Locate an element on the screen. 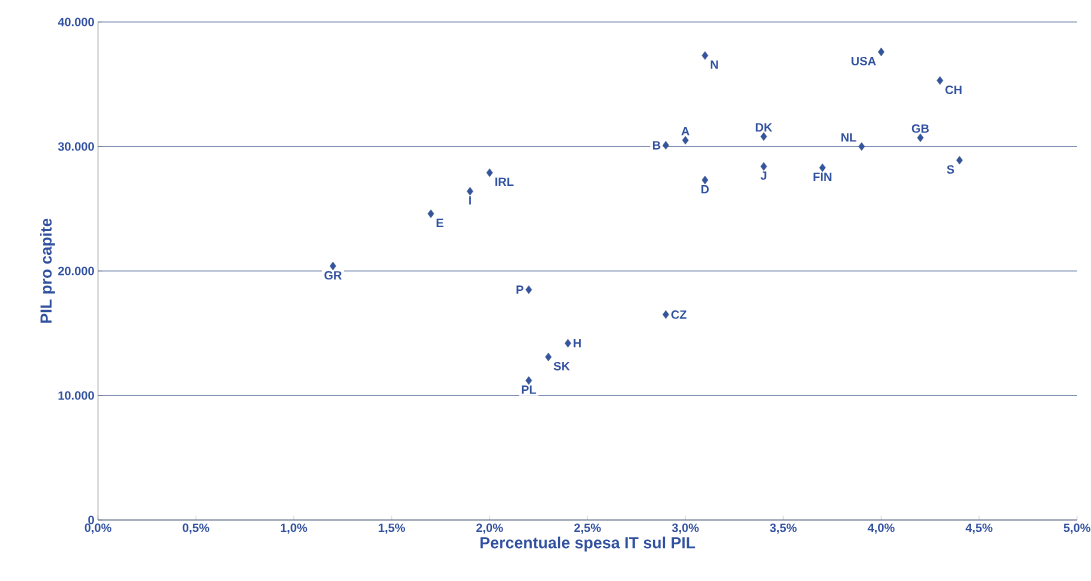 This screenshot has width=1091, height=581. x-tick-label: 5,0% is located at coordinates (1077, 528).